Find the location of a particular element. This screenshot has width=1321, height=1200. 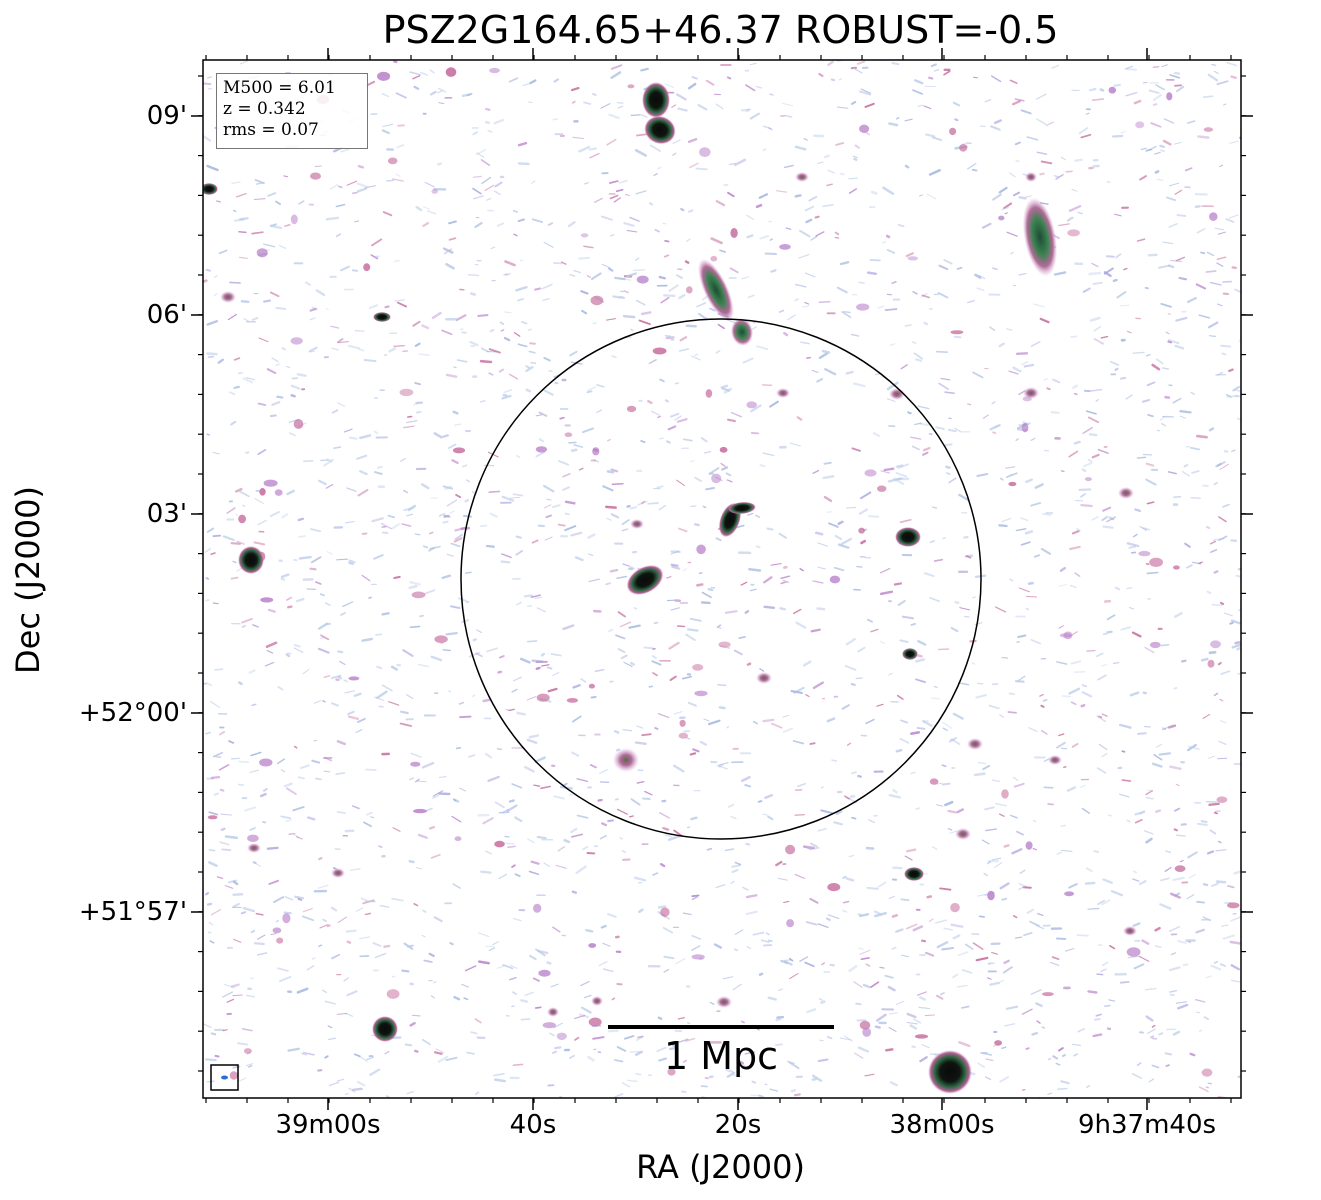

x-tick-label: 39m00s is located at coordinates (328, 1125).